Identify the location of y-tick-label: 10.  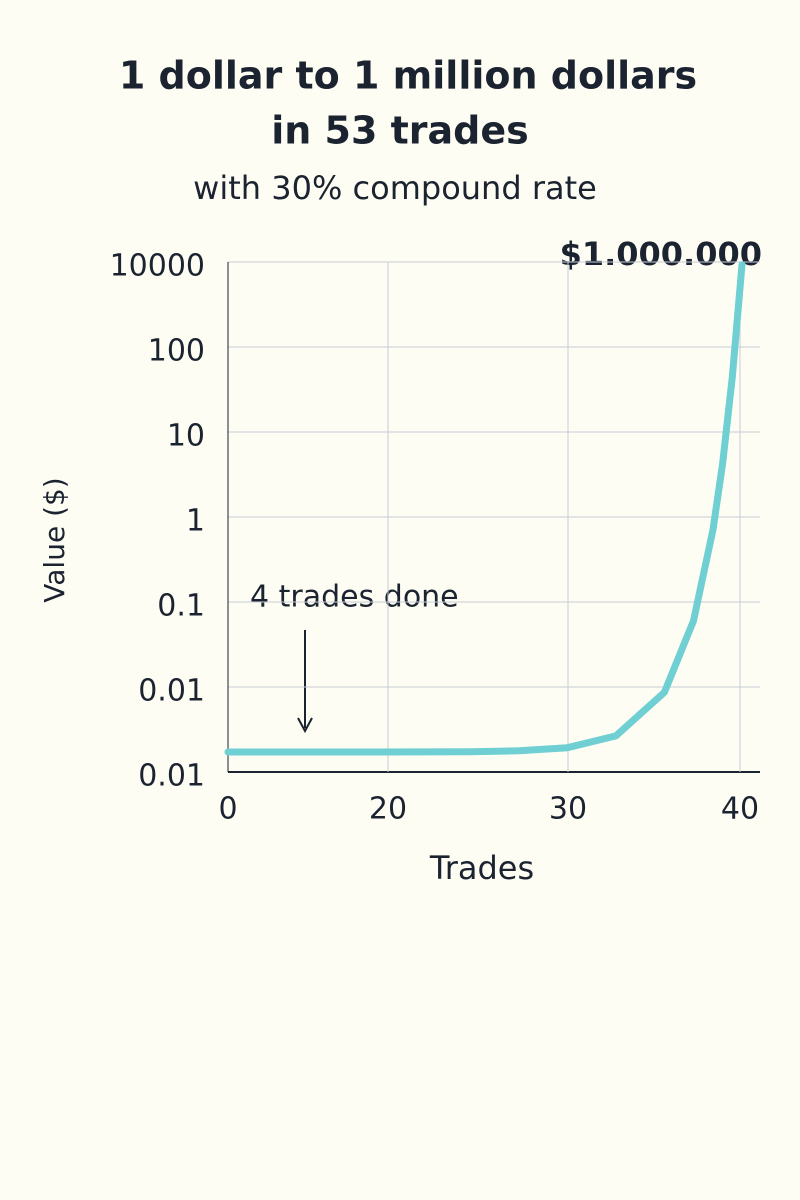
(186, 436).